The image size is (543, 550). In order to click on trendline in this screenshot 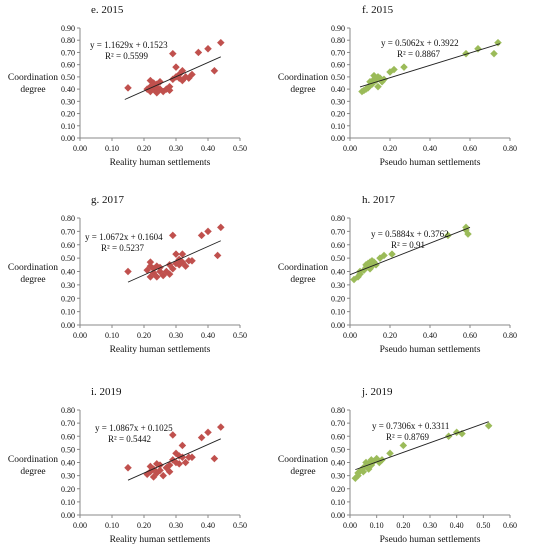, I will do `click(430, 65)`.